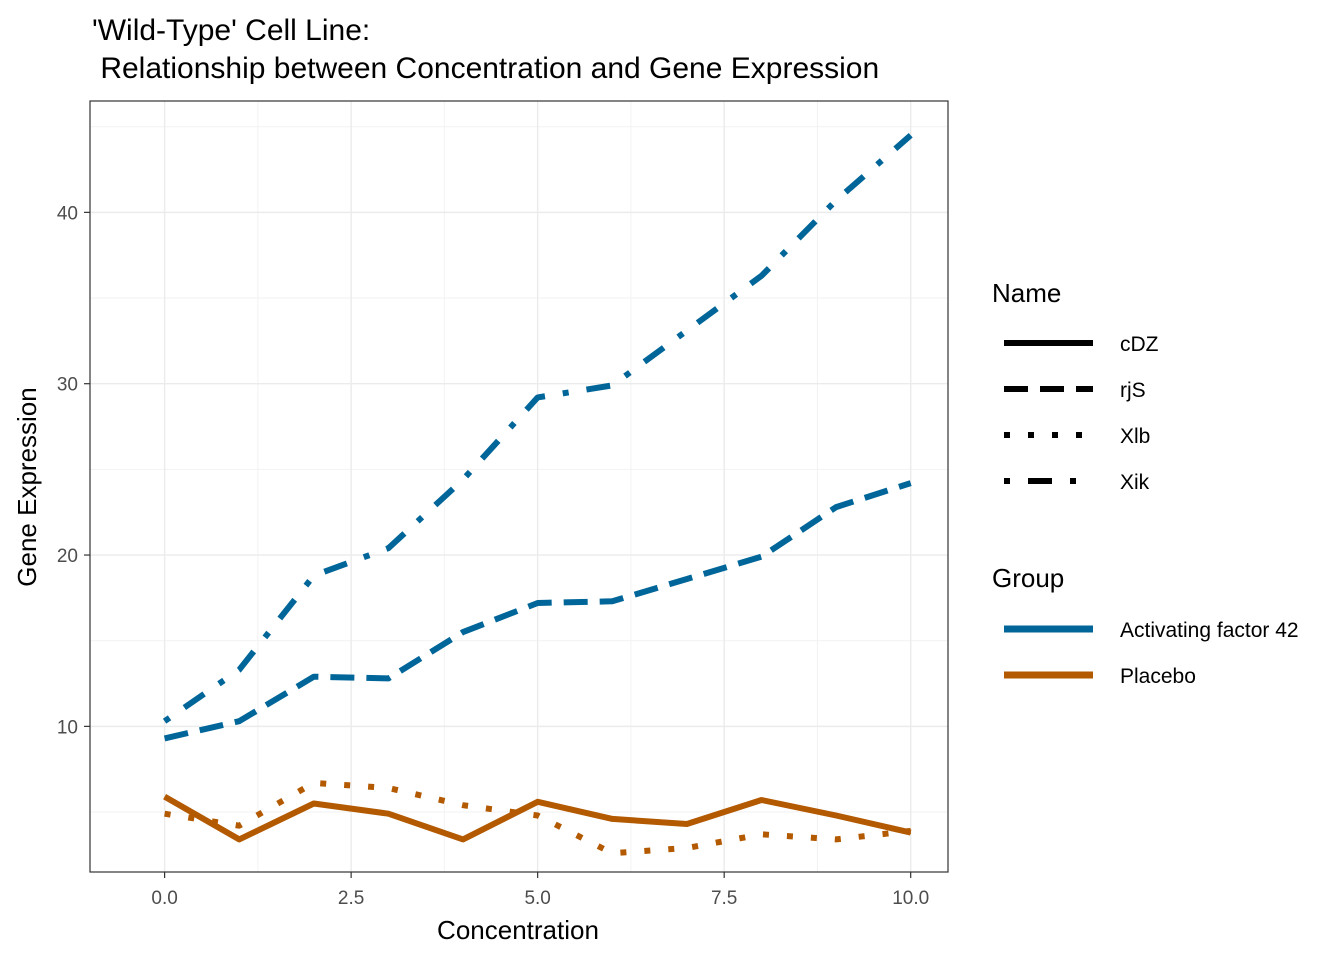 Image resolution: width=1344 pixels, height=960 pixels. What do you see at coordinates (67, 213) in the screenshot?
I see `y-tick-label: 40` at bounding box center [67, 213].